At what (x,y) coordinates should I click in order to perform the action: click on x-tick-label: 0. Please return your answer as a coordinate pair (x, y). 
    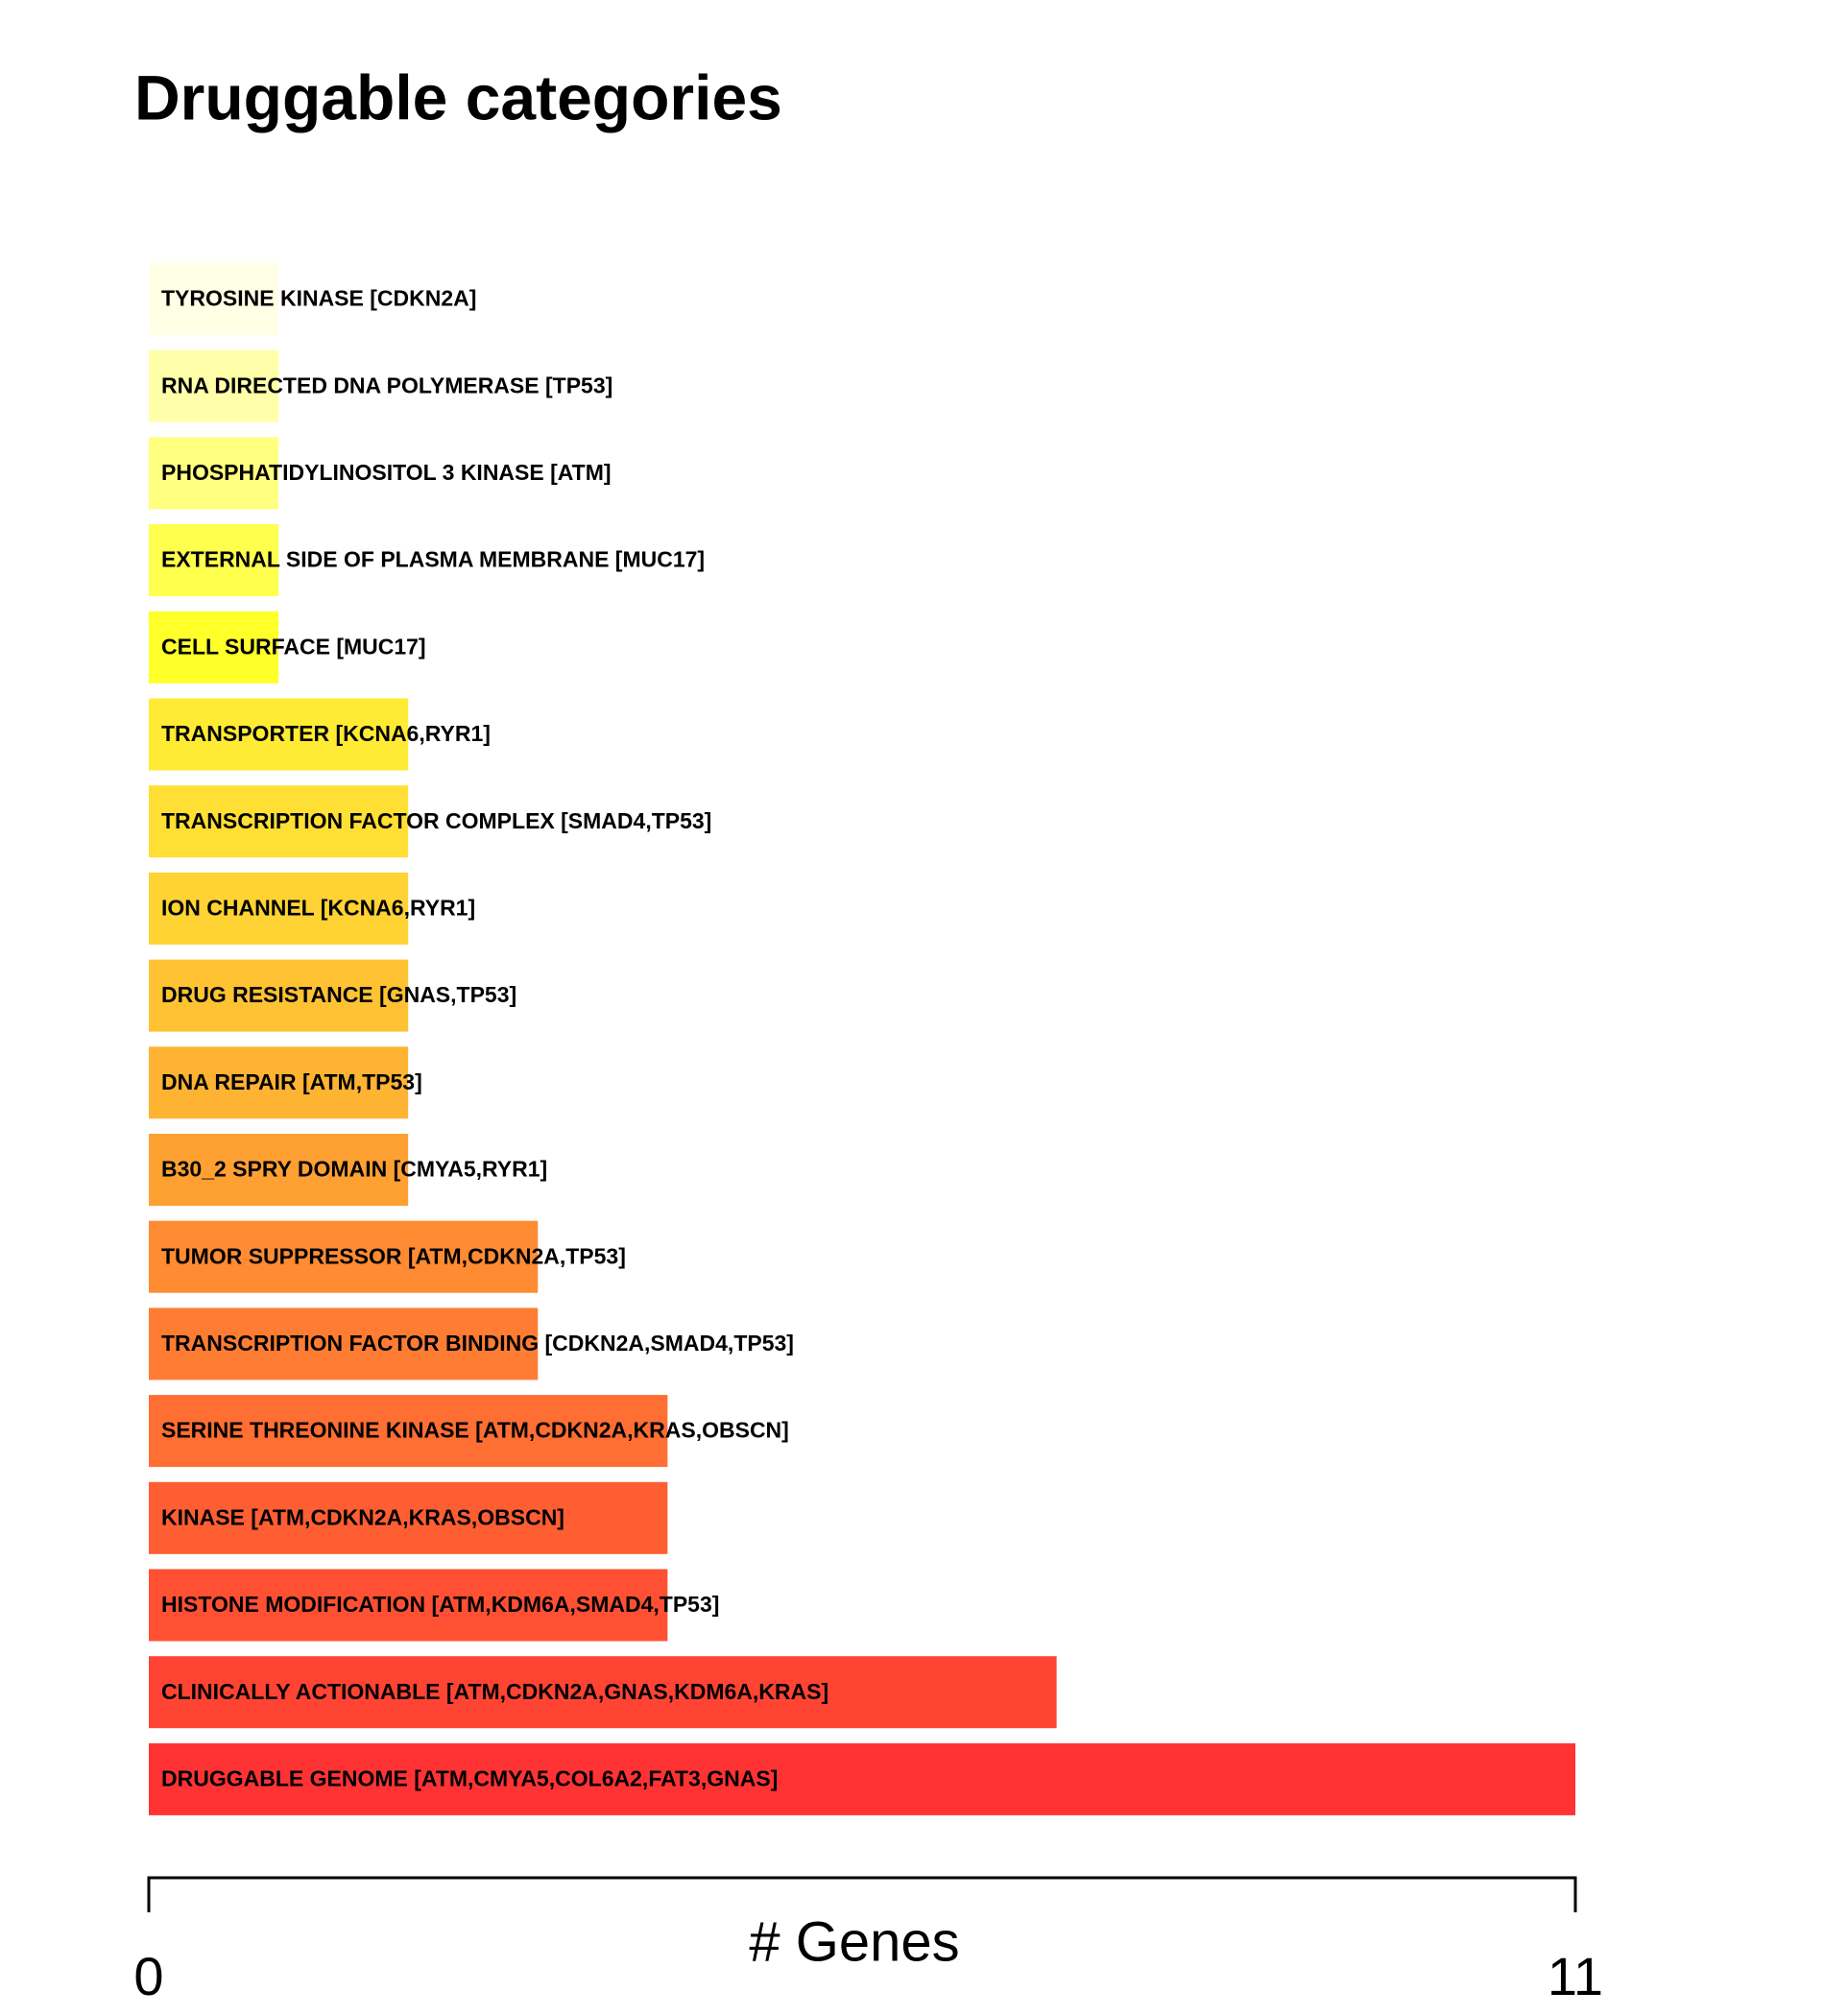
    Looking at the image, I should click on (148, 1976).